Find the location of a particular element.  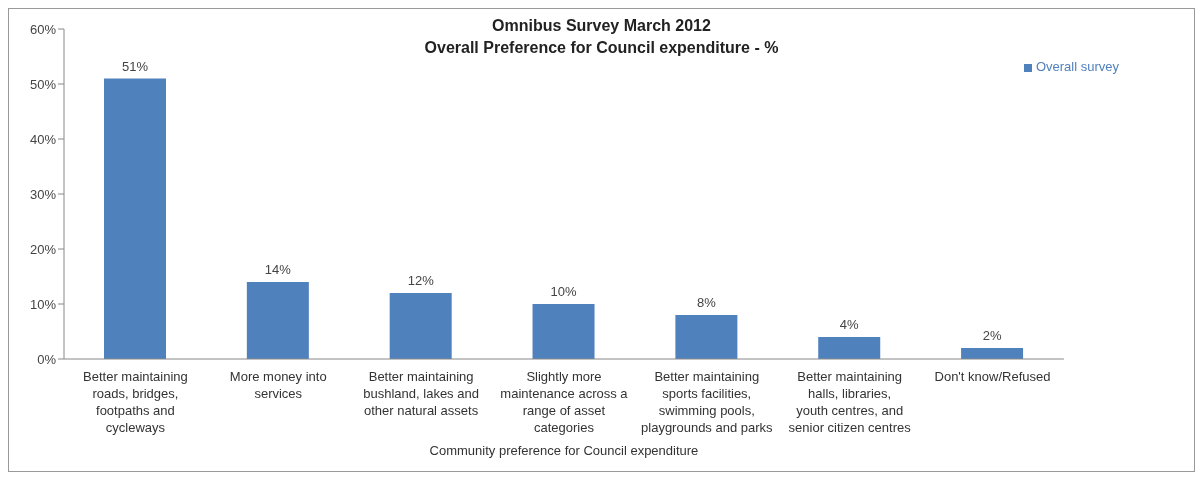

y-tick-label: 60% is located at coordinates (43, 29).